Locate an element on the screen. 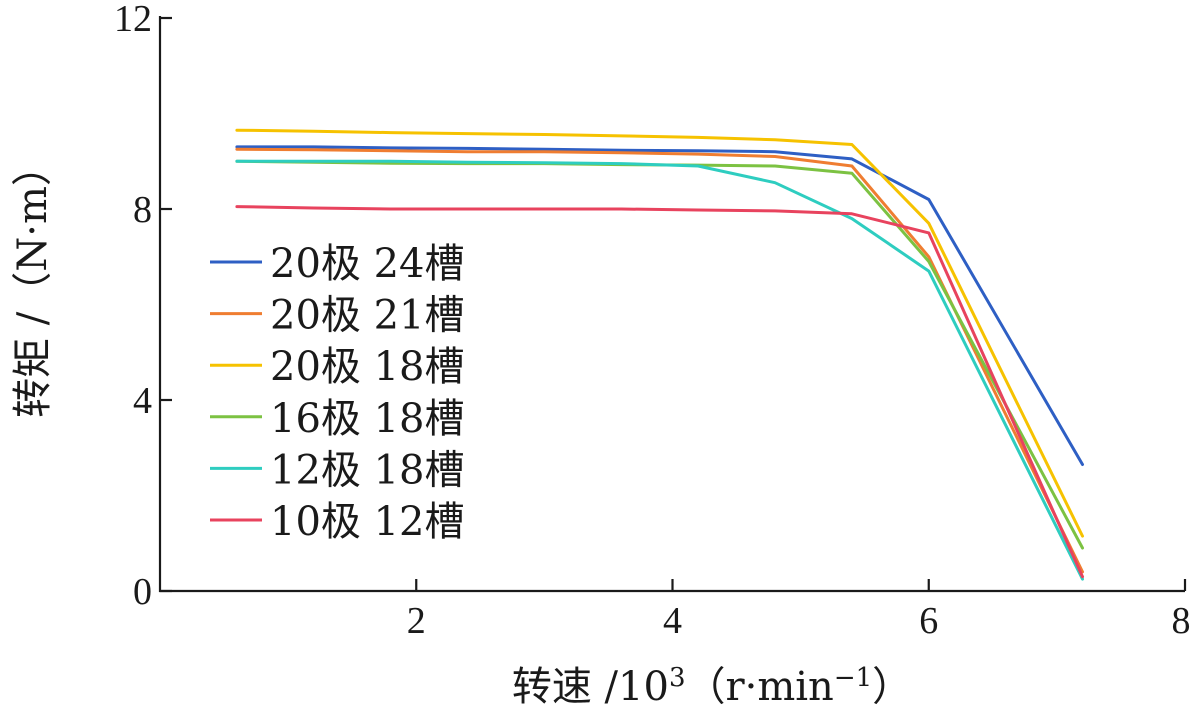 The width and height of the screenshot is (1200, 716). x-axis-label-close: ） is located at coordinates (892, 687).